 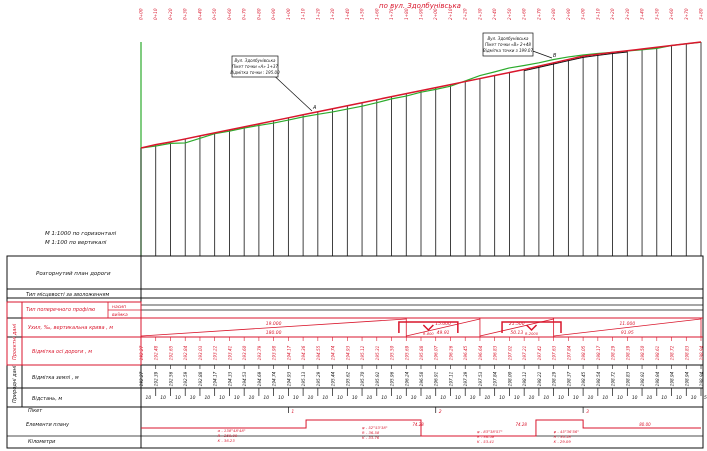 I want to click on picket-label: 2+40, so click(x=494, y=14).